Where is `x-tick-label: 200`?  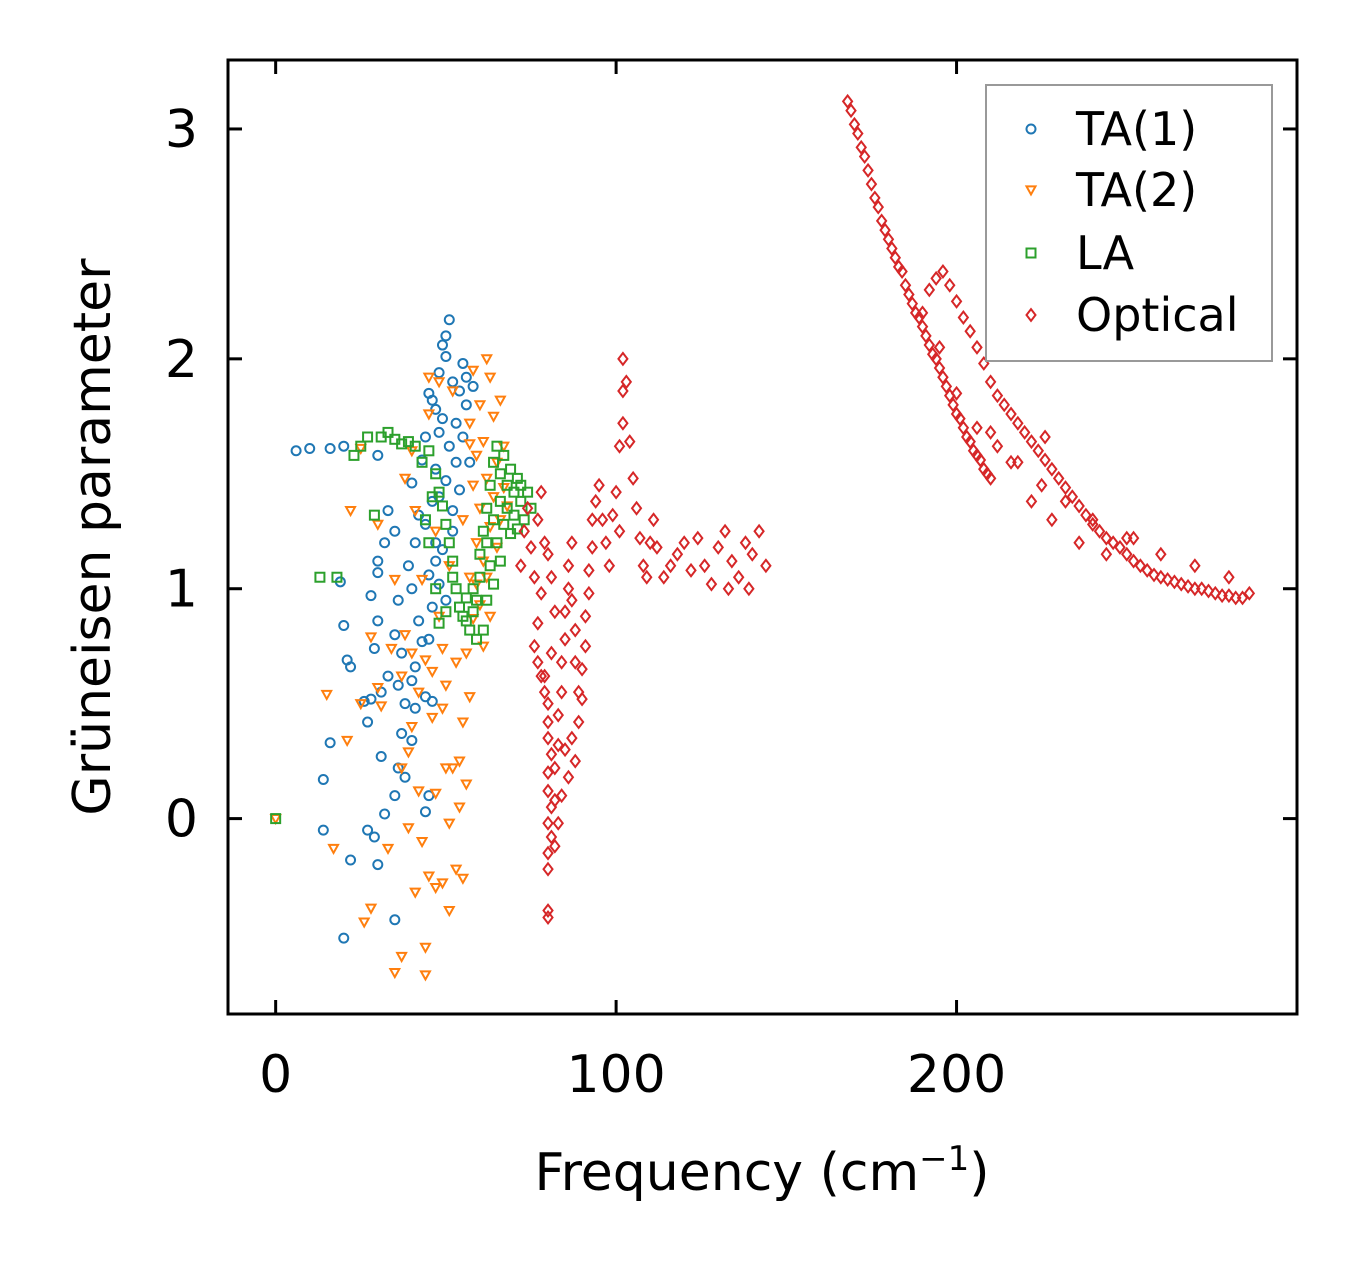 x-tick-label: 200 is located at coordinates (956, 1075).